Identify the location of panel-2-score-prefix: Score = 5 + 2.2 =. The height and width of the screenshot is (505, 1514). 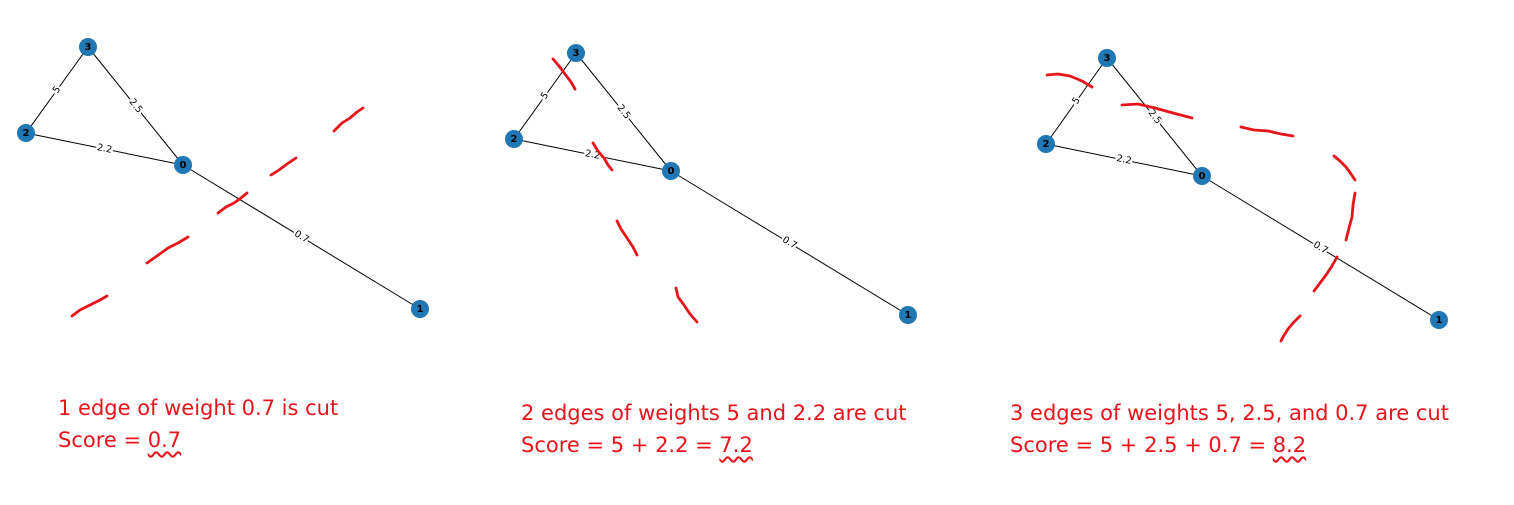
(620, 445).